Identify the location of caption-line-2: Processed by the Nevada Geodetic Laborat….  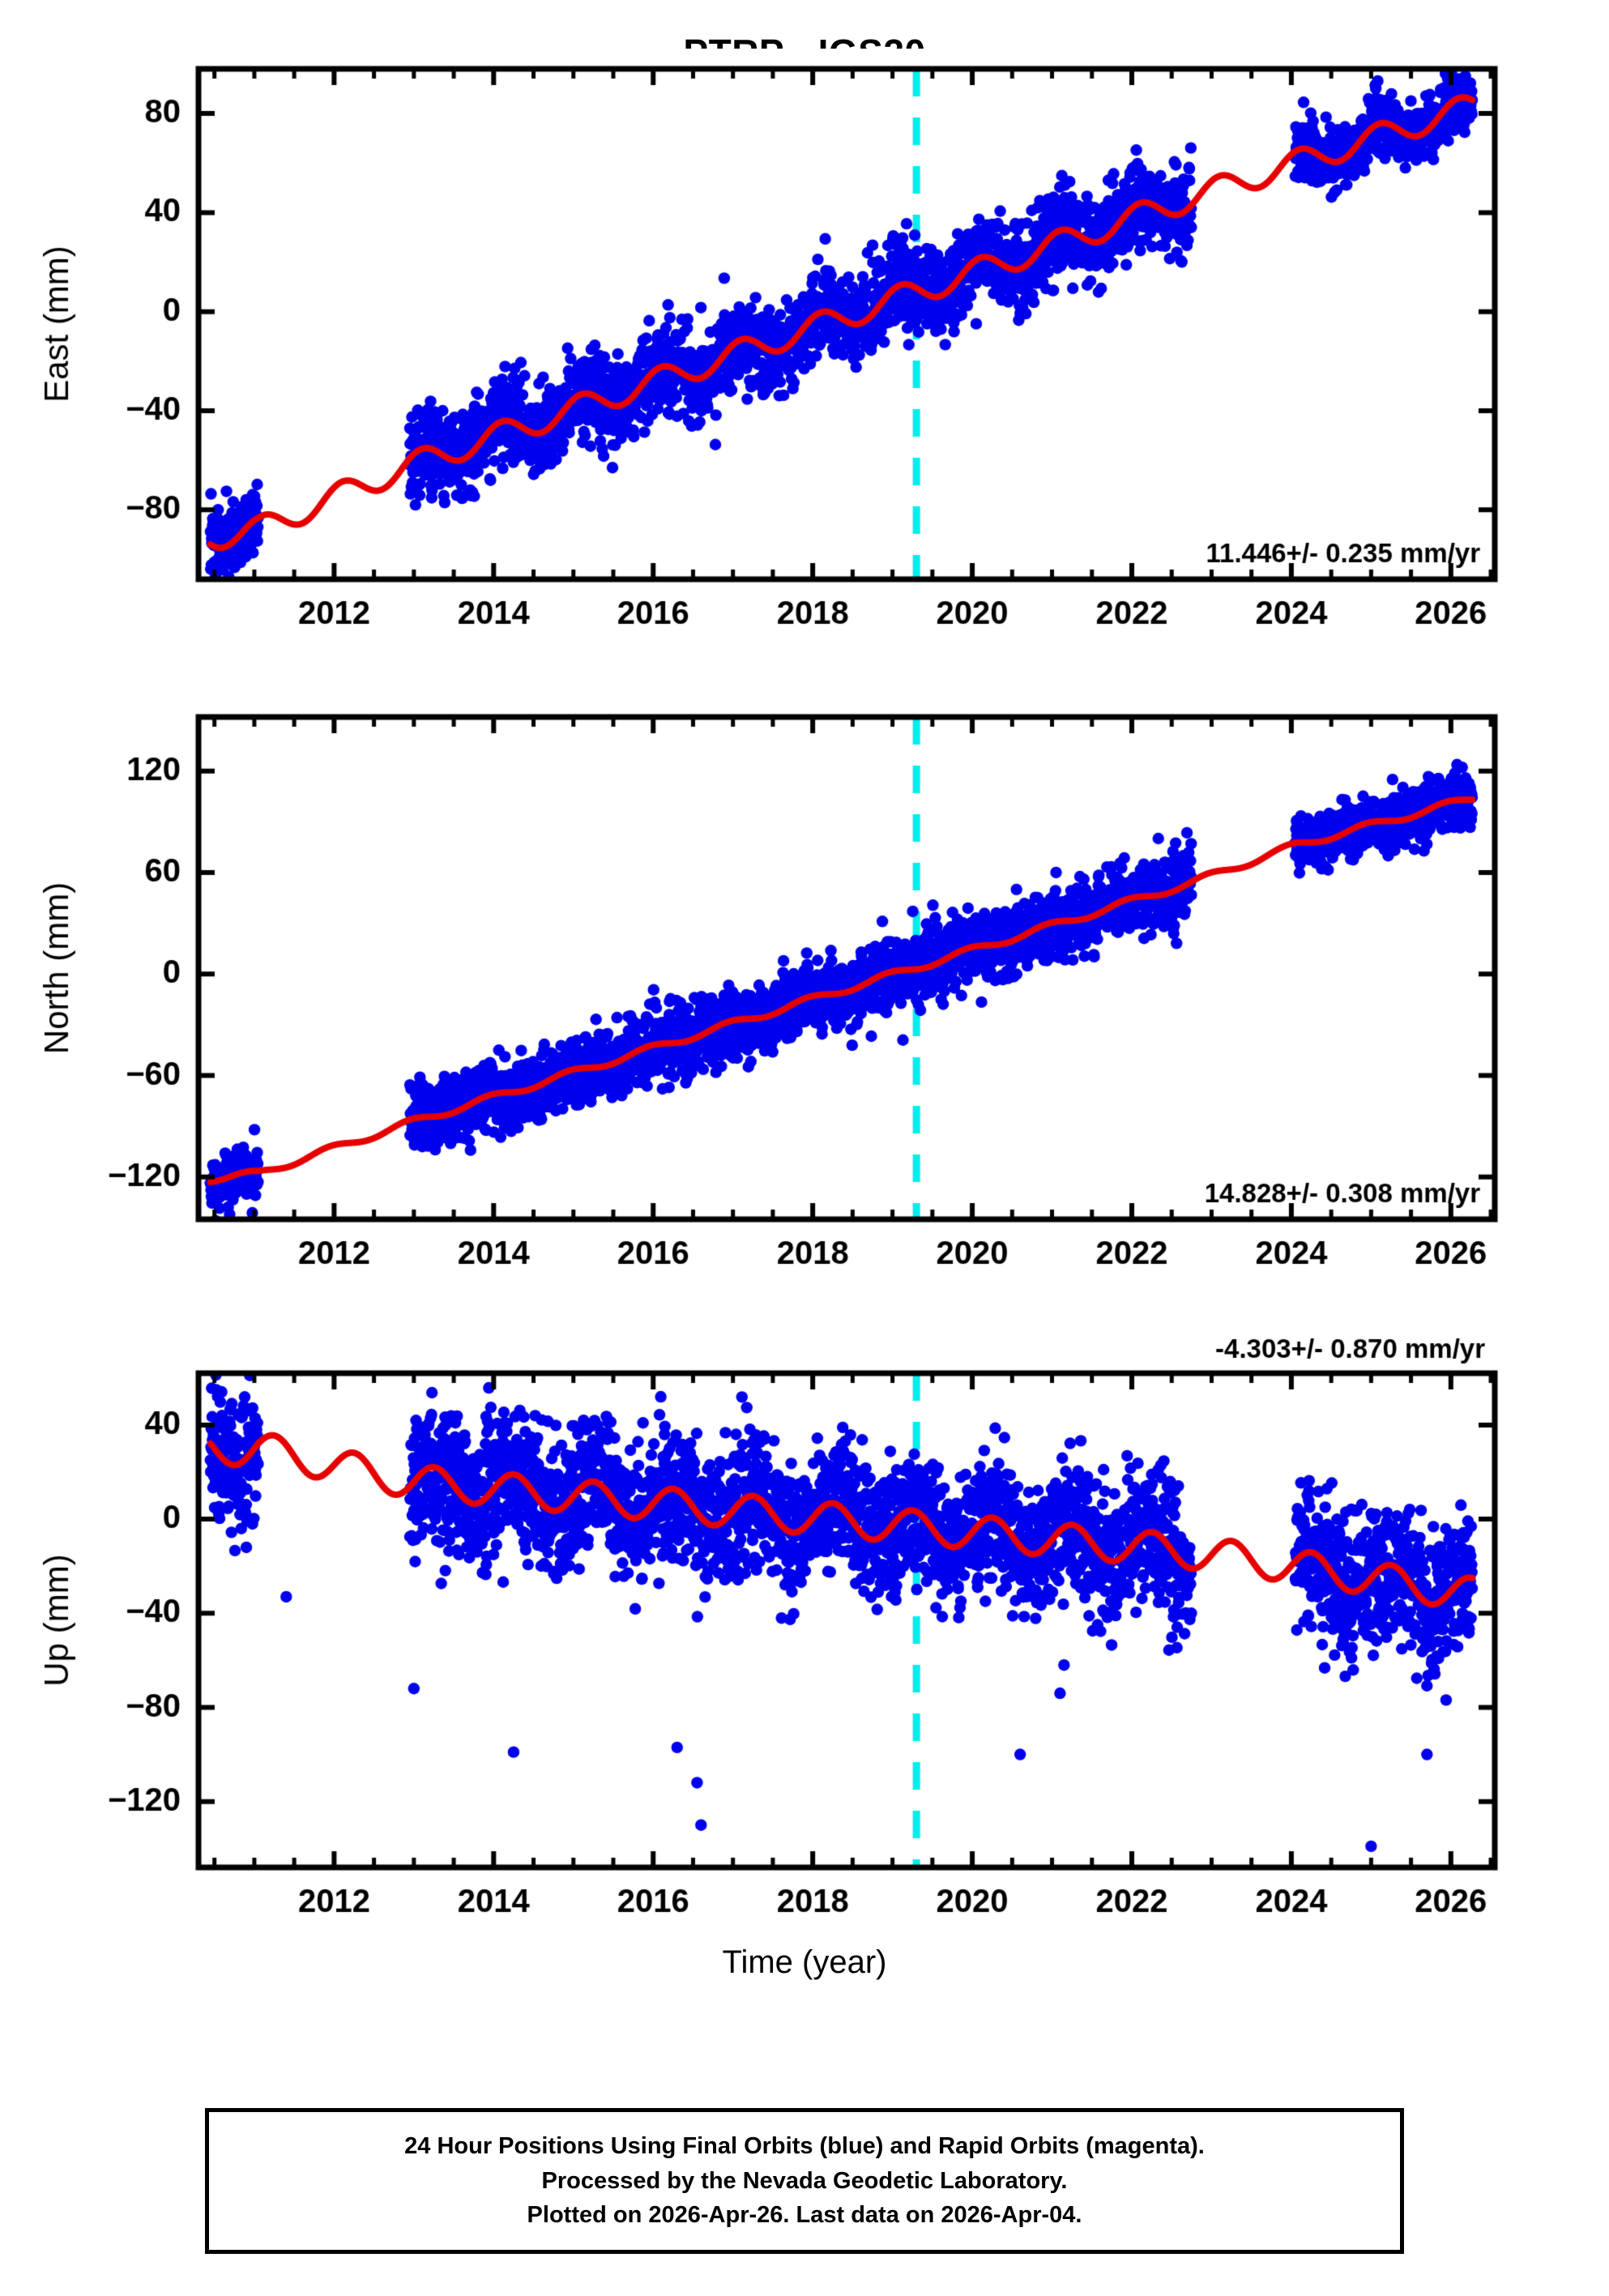
(804, 2180).